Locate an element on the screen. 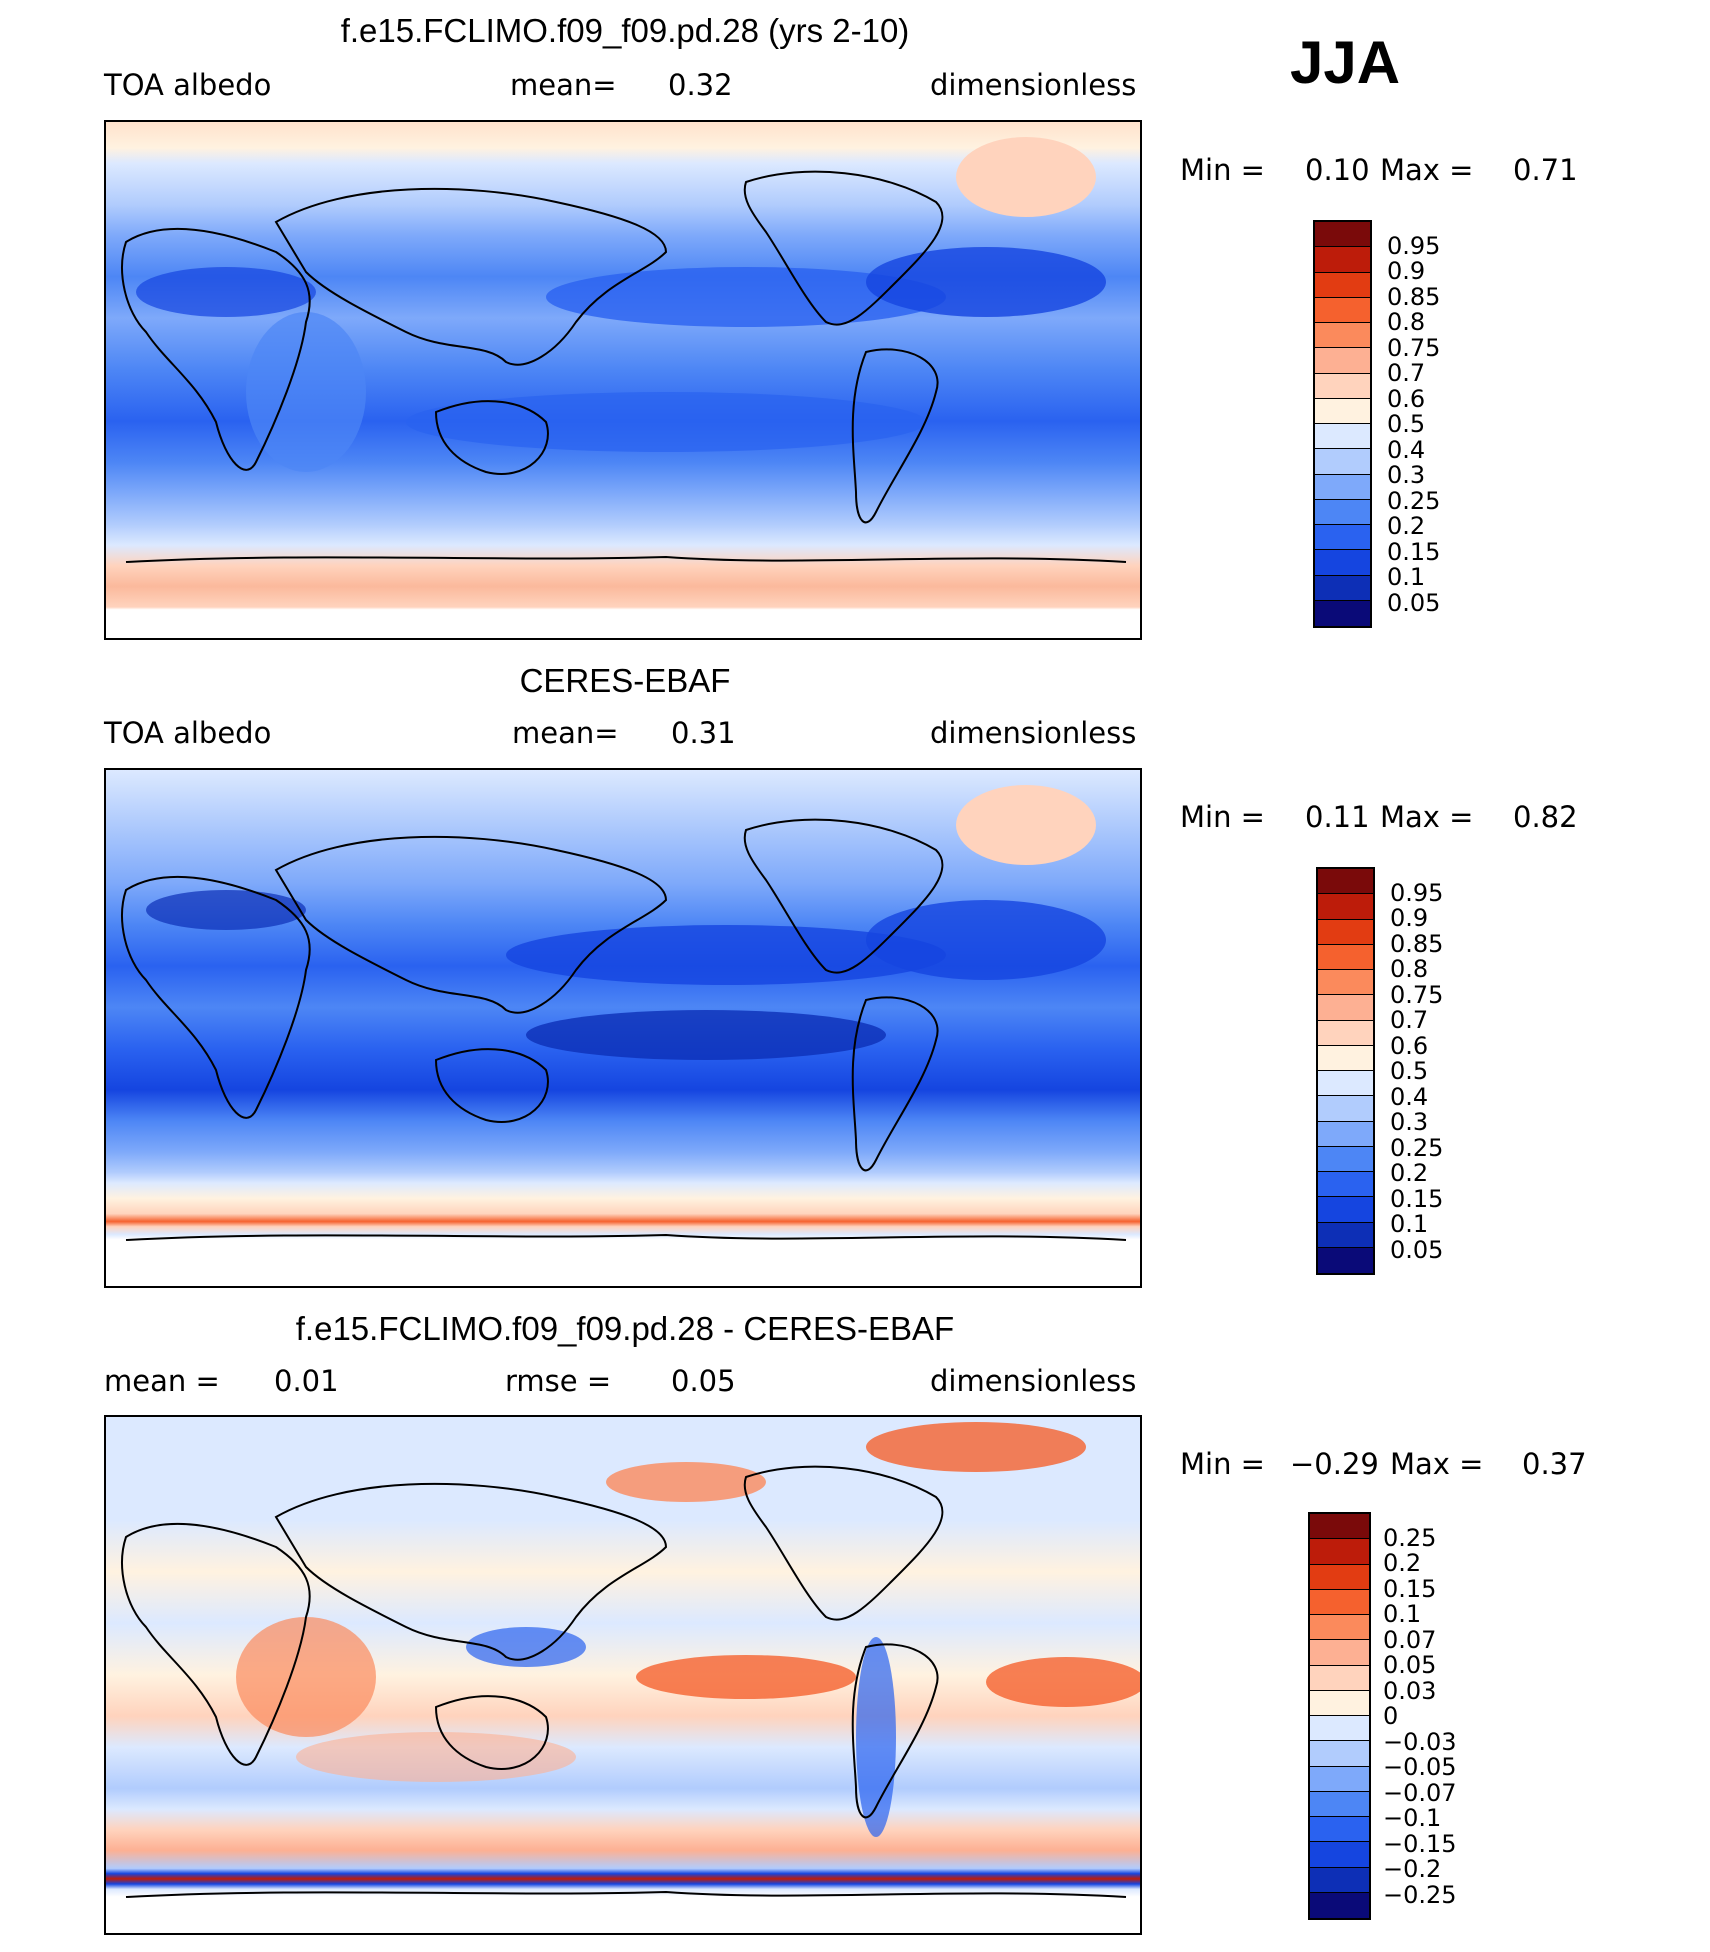 This screenshot has height=1952, width=1710. colorbar-tick-label: −0.1 is located at coordinates (1412, 1818).